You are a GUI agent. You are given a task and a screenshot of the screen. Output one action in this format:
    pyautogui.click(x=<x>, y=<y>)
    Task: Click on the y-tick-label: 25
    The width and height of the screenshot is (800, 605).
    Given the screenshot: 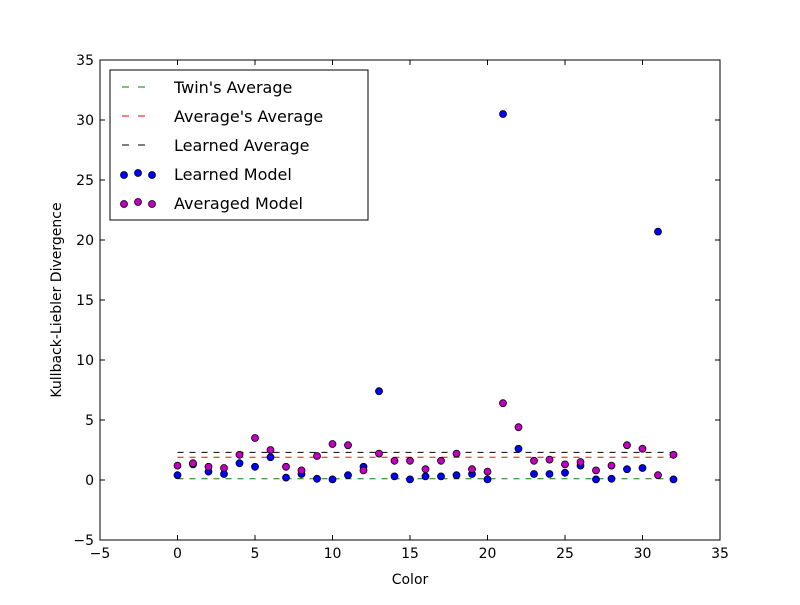 What is the action you would take?
    pyautogui.click(x=85, y=181)
    